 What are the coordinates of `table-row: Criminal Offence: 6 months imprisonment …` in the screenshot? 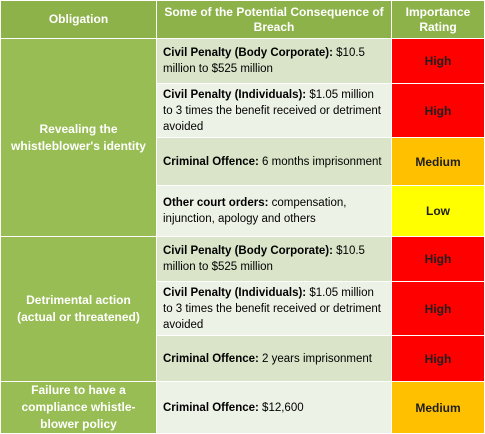 It's located at (243, 161).